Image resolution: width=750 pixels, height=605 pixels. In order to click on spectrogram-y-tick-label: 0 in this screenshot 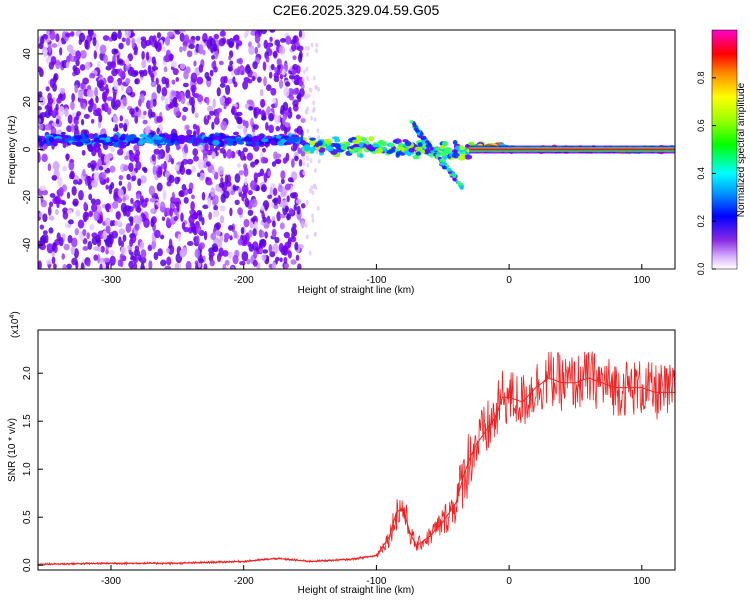, I will do `click(27, 149)`.